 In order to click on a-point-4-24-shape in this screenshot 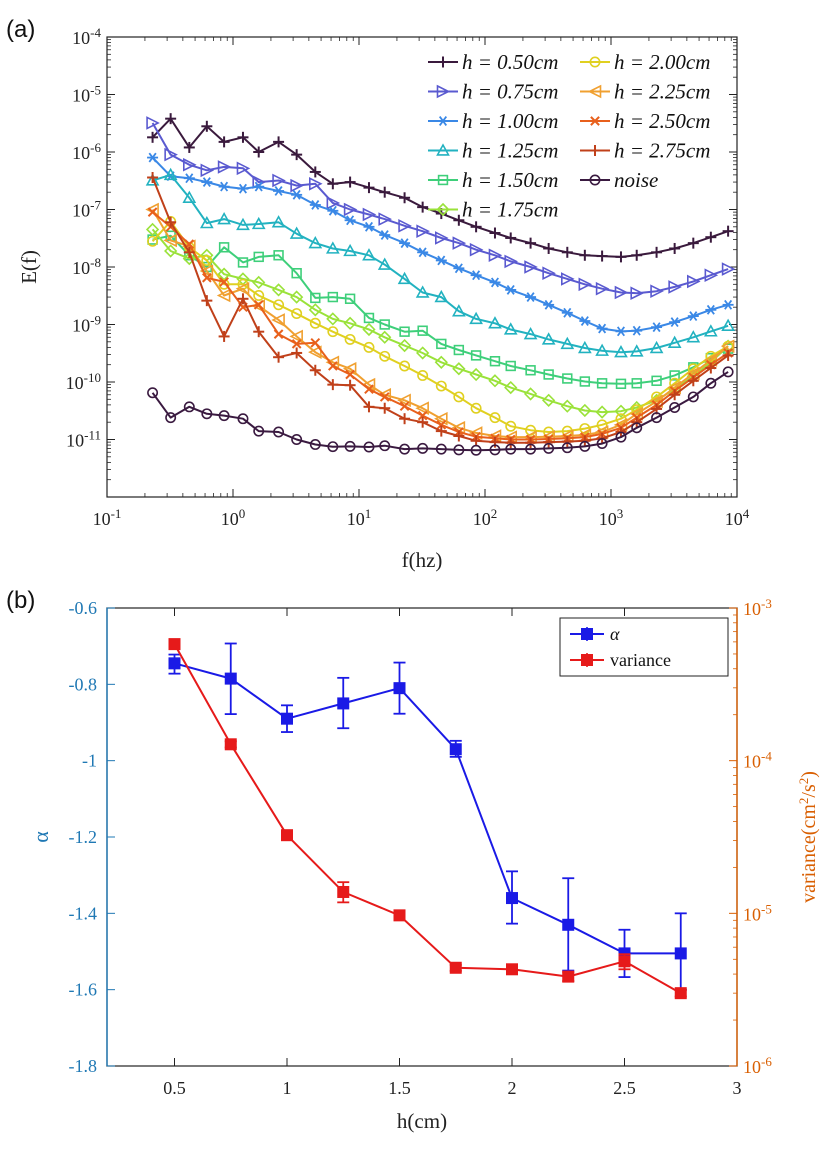, I will do `click(585, 381)`.